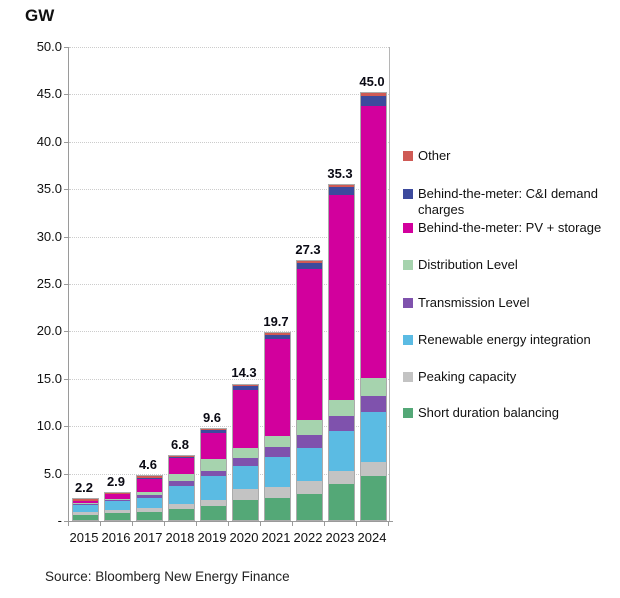 The image size is (620, 598). What do you see at coordinates (49, 94) in the screenshot?
I see `y-tick-label: 45.0` at bounding box center [49, 94].